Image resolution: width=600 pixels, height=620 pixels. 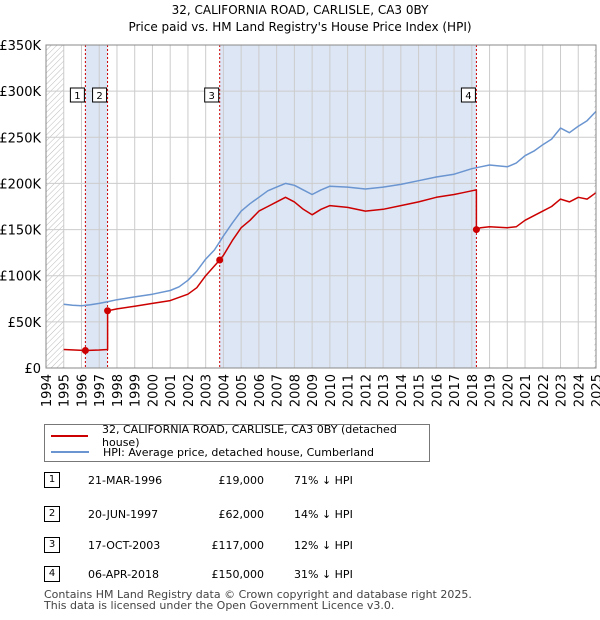 I want to click on row-number: 2, so click(x=52, y=514).